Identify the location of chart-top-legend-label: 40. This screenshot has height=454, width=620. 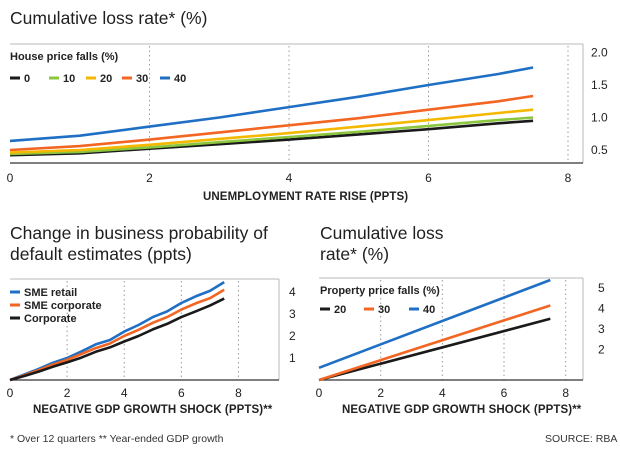
(180, 79).